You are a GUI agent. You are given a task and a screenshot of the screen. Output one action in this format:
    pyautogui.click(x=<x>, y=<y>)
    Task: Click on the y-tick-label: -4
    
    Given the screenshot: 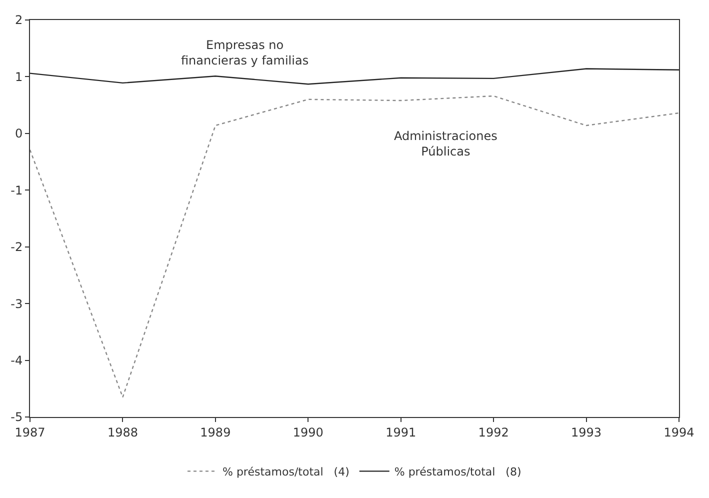 What is the action you would take?
    pyautogui.click(x=16, y=360)
    